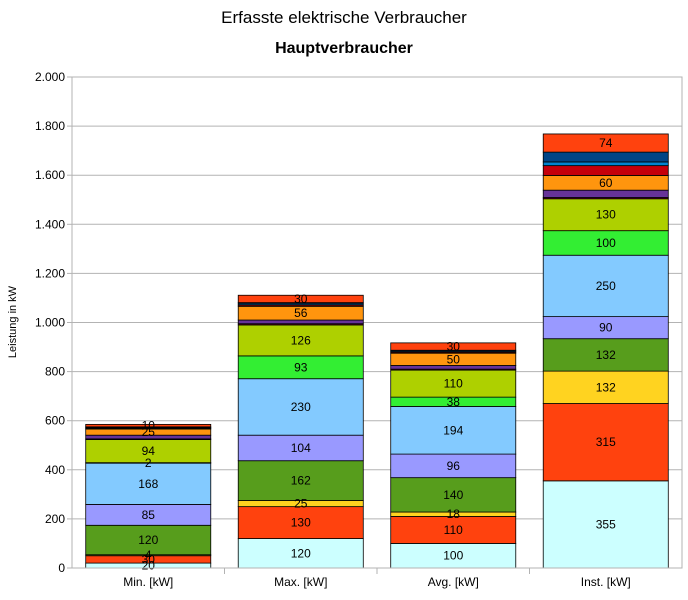  I want to click on data-label: 38, so click(454, 402).